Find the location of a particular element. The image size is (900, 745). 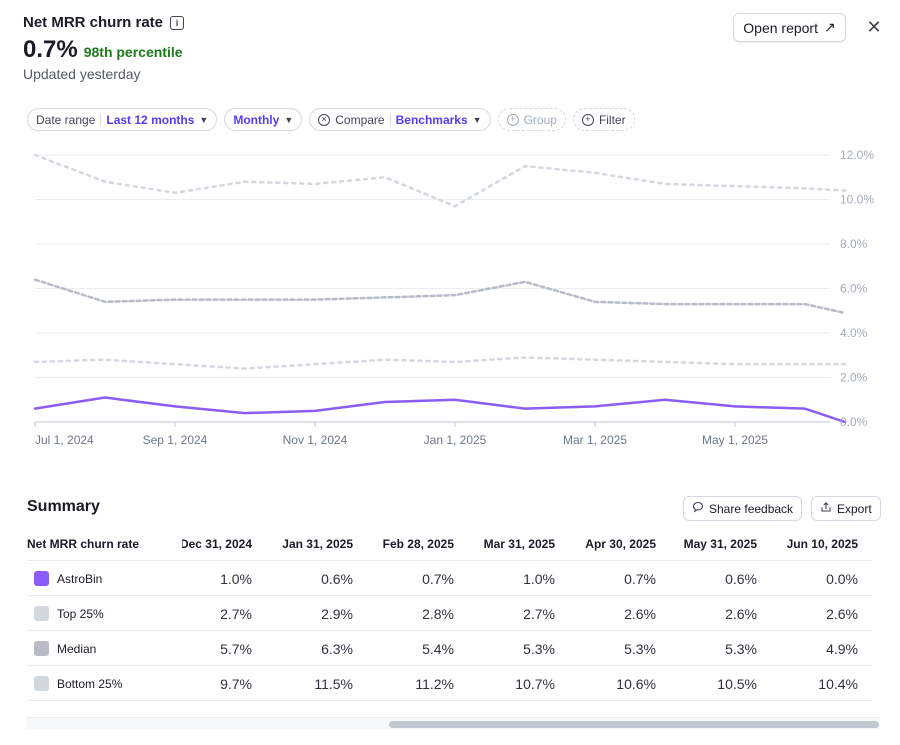

remove-compare-icon: × is located at coordinates (324, 119).